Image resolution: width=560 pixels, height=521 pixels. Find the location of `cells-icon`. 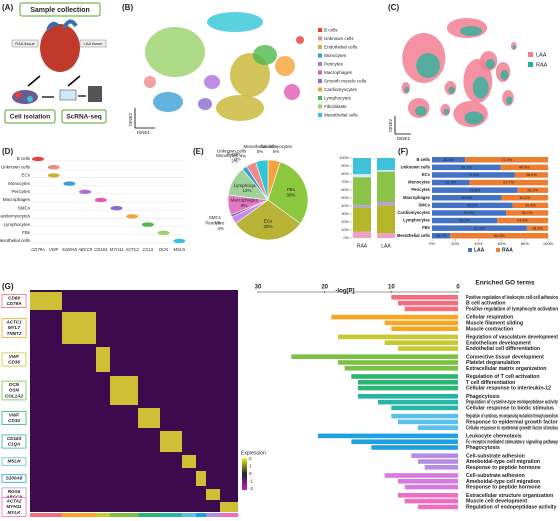

cells-icon is located at coordinates (18, 95).